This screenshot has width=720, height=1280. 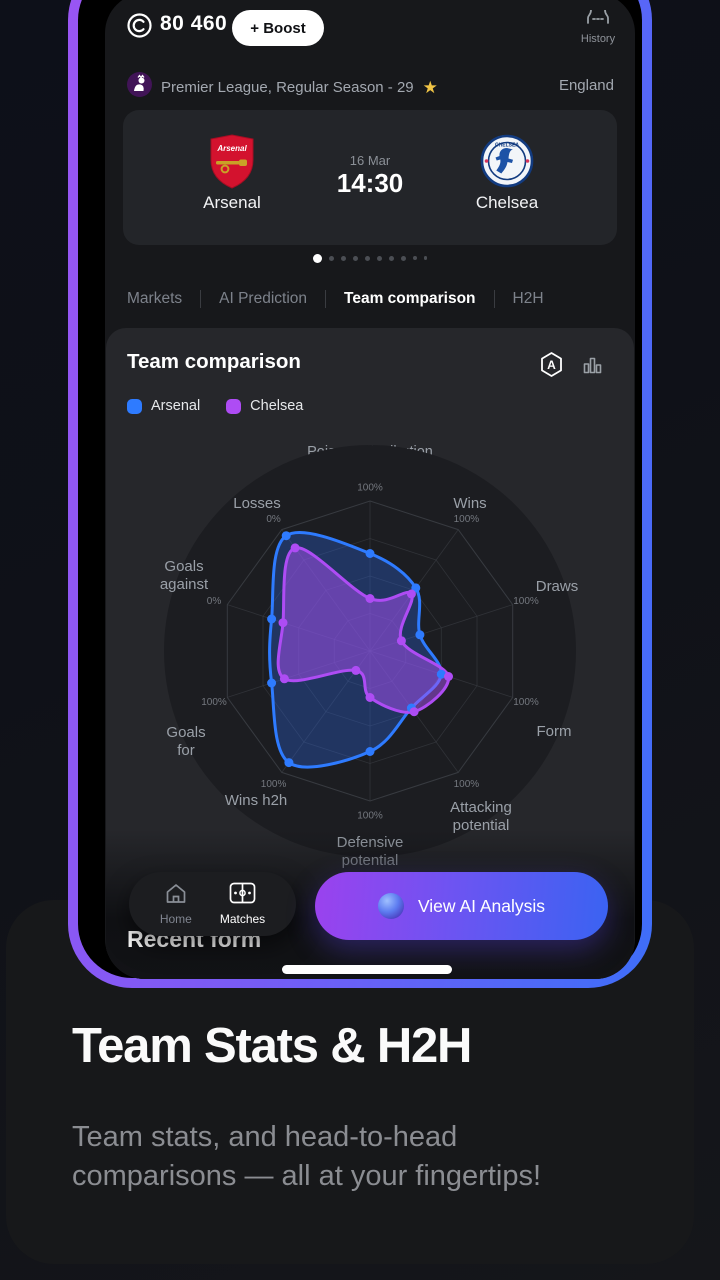 I want to click on svg-text: A, so click(x=551, y=365).